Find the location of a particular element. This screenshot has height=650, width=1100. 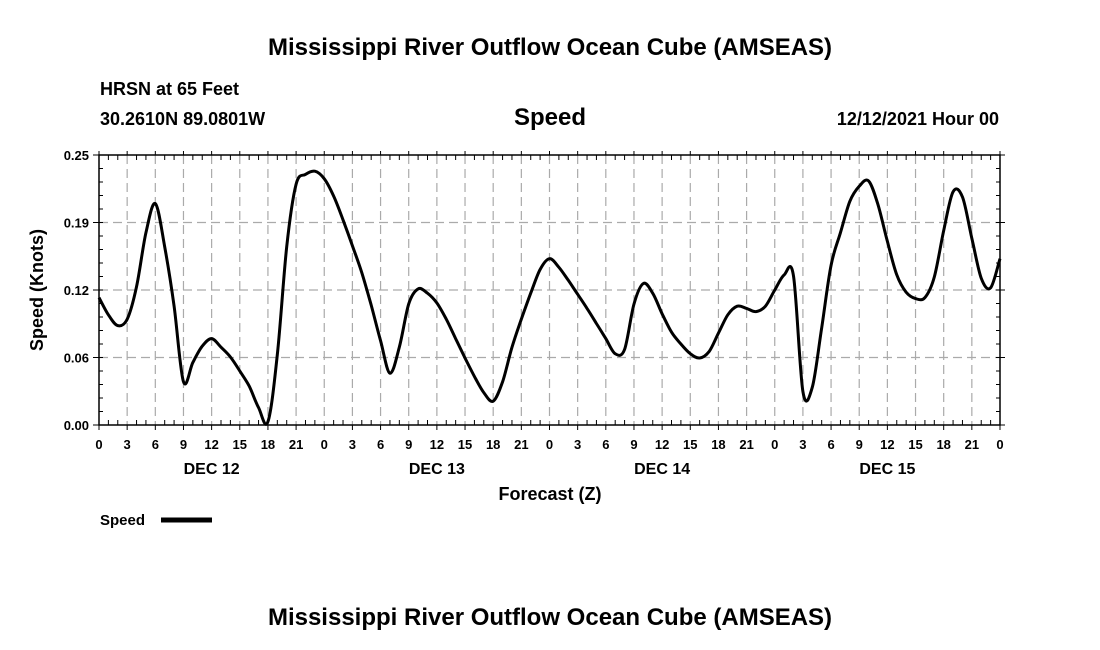

y-tick-label: 0.00 is located at coordinates (76, 425).